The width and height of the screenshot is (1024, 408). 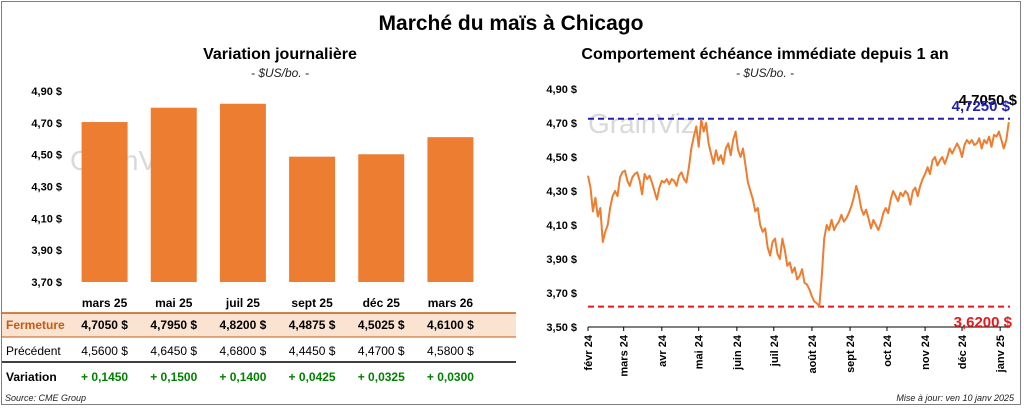 What do you see at coordinates (174, 303) in the screenshot?
I see `bar-category-label: mai 25` at bounding box center [174, 303].